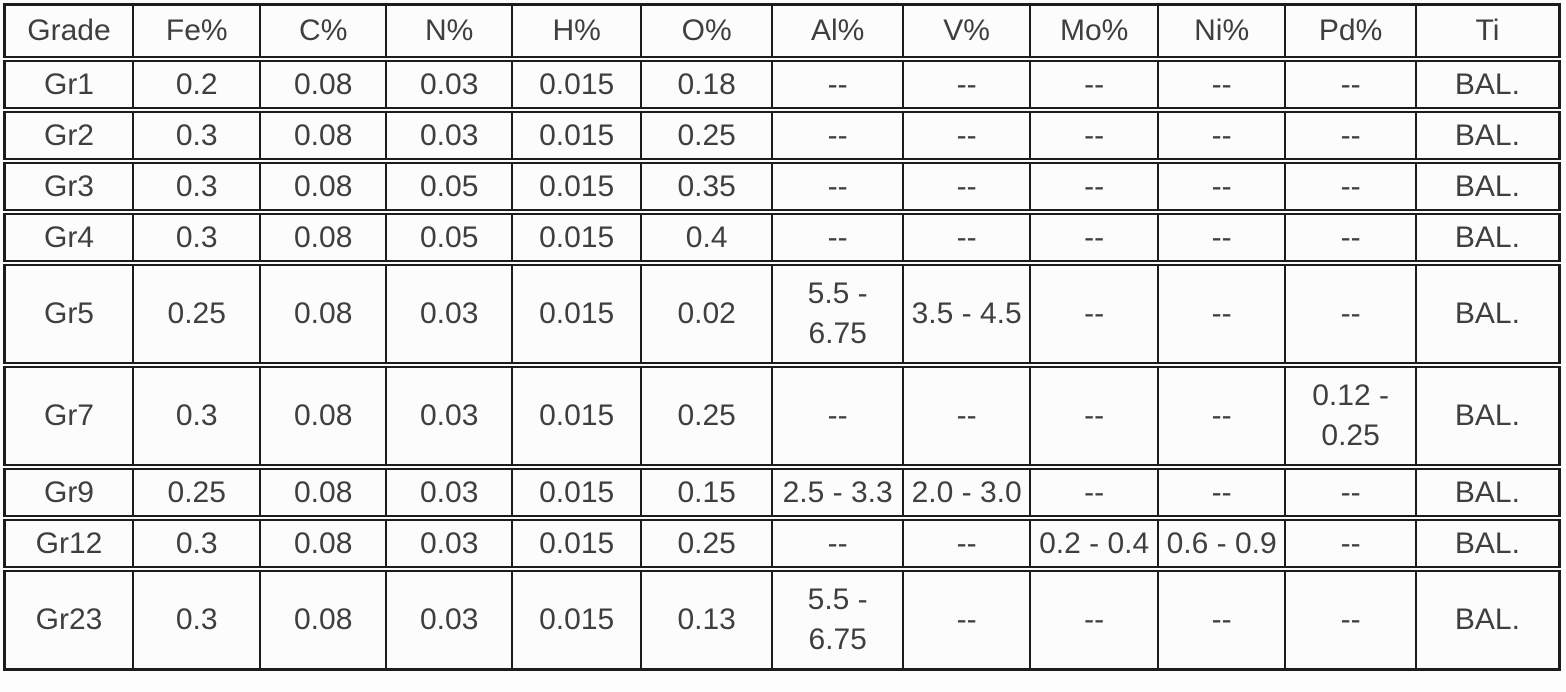  Describe the element at coordinates (706, 618) in the screenshot. I see `table-cell: 0.13` at that location.